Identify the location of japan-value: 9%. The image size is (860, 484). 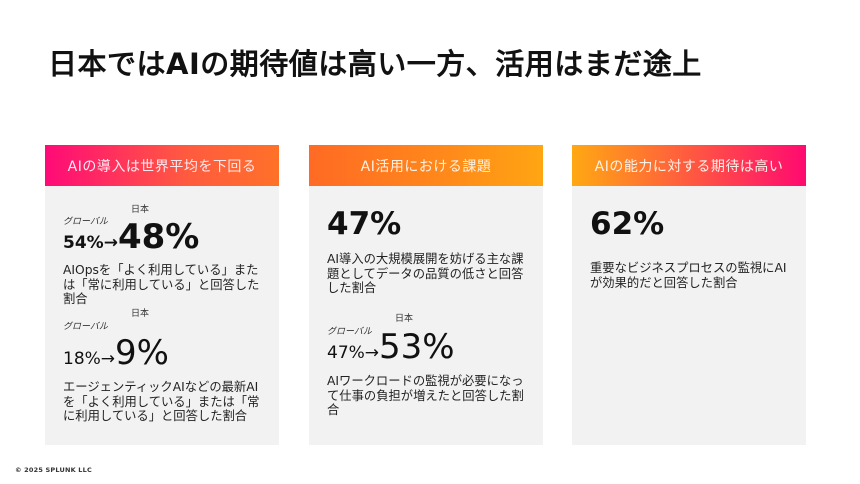
(142, 353).